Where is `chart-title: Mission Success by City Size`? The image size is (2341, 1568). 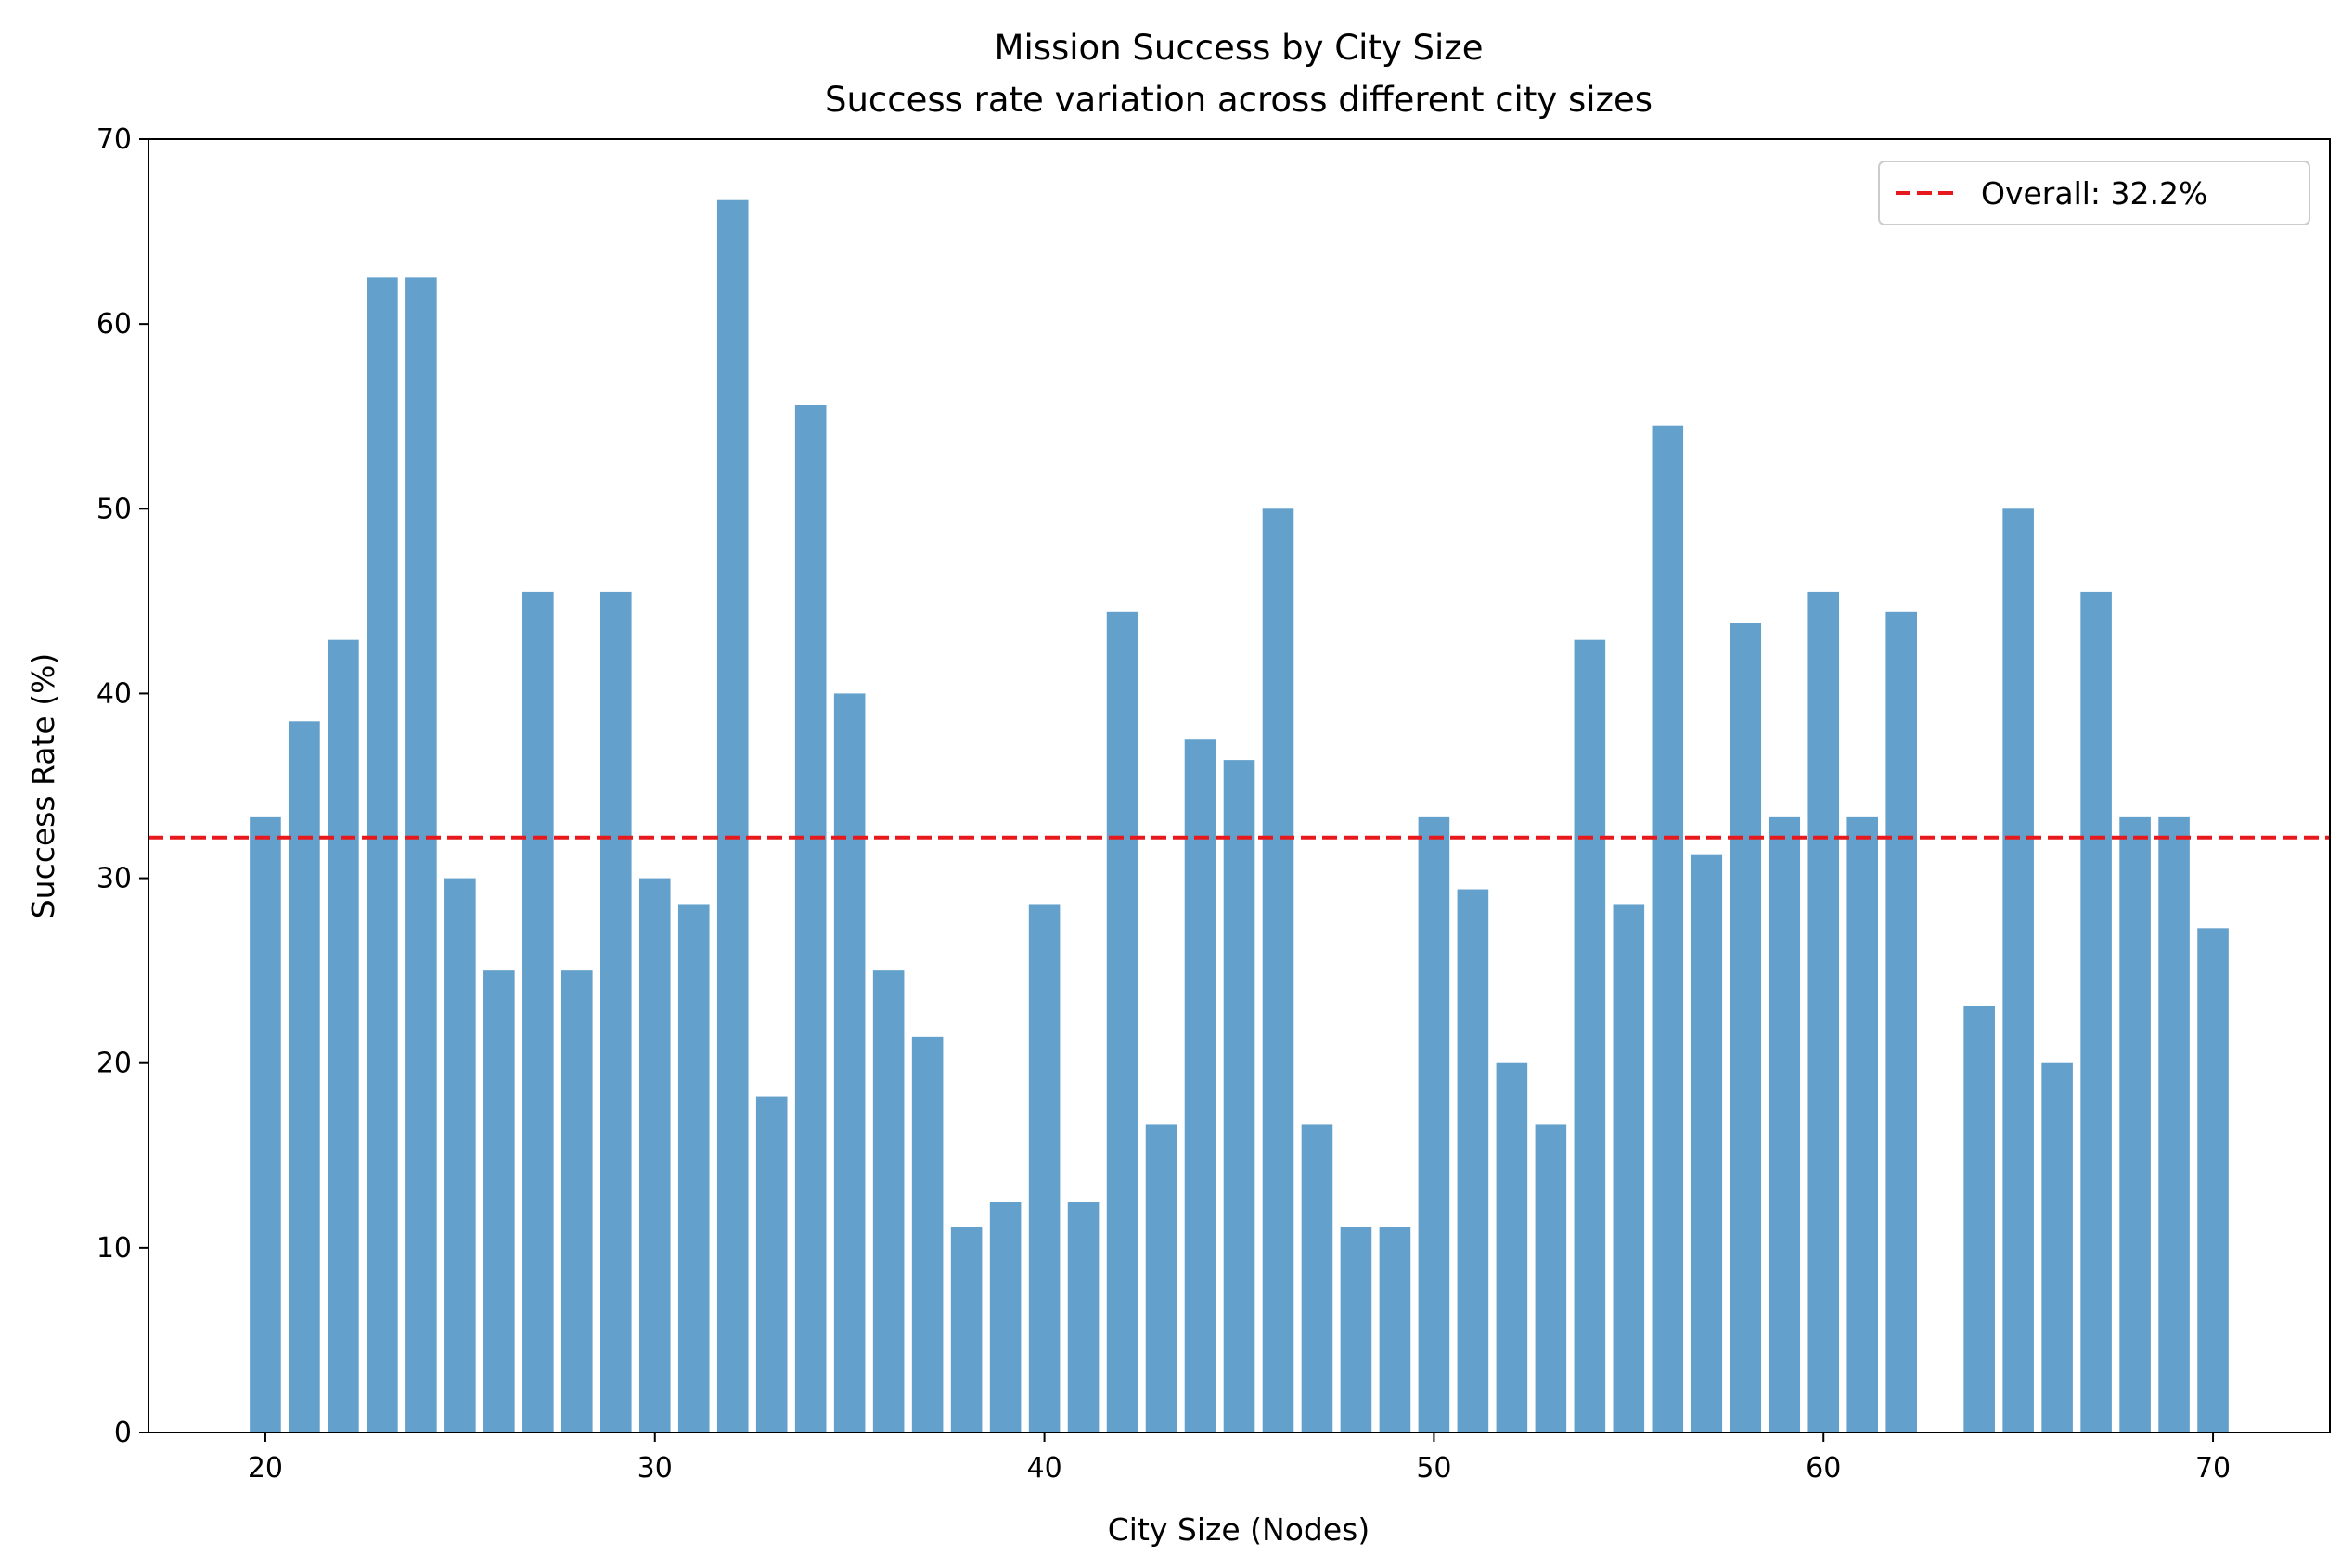
chart-title: Mission Success by City Size is located at coordinates (1240, 48).